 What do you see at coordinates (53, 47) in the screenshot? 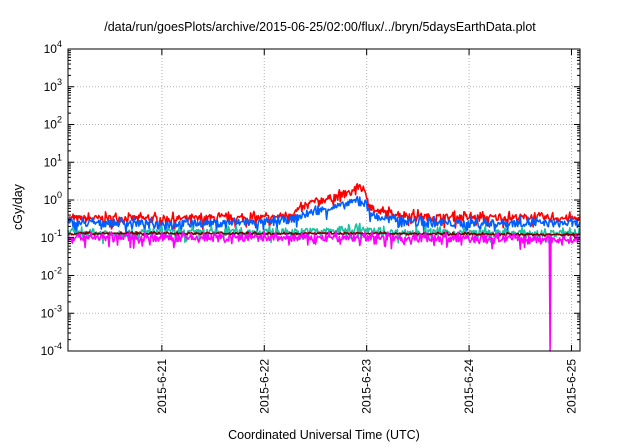
I see `y-tick-label: 10⁴` at bounding box center [53, 47].